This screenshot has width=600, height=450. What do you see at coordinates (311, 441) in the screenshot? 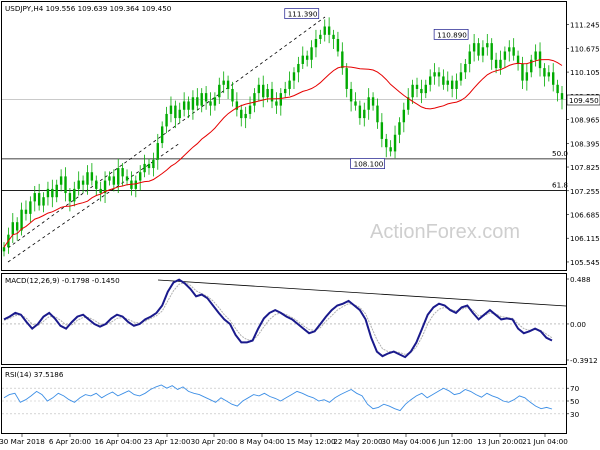
I see `time-tick-label: 15 May 12:00` at bounding box center [311, 441].